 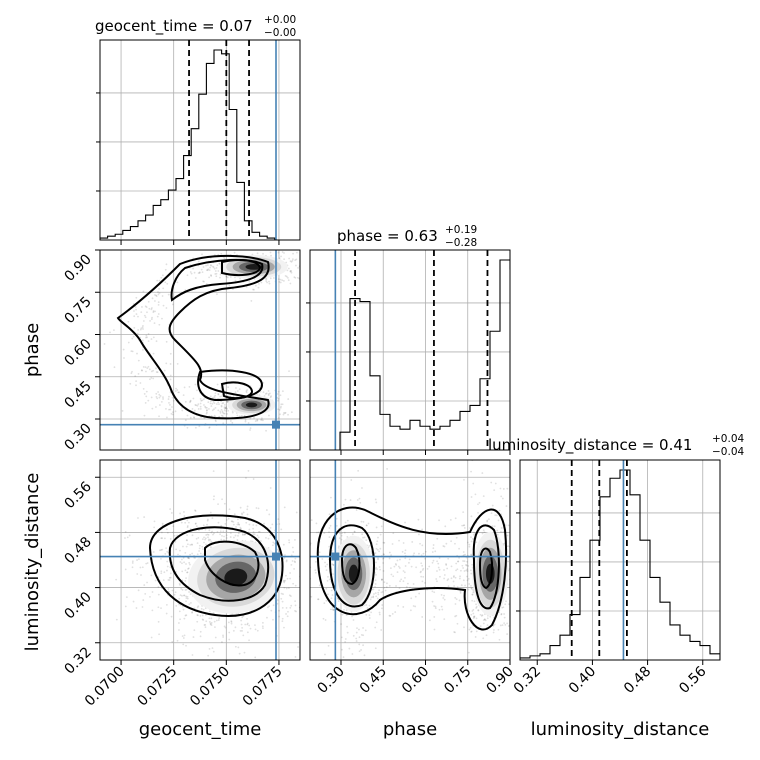 I want to click on hist-line-luminosity-distance, so click(x=620, y=564).